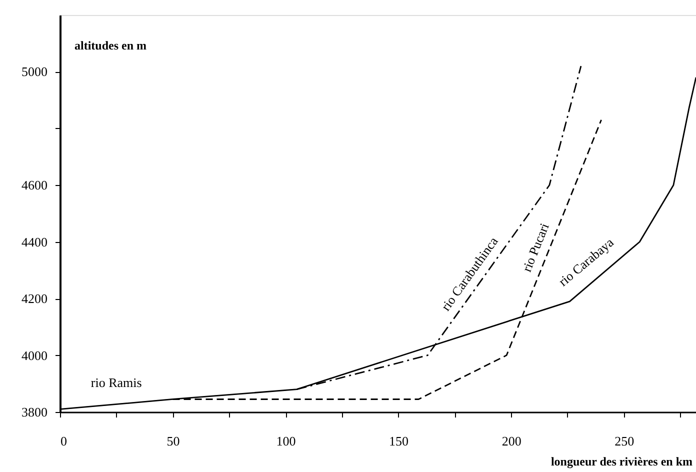 Image resolution: width=696 pixels, height=472 pixels. I want to click on y-tick-label: 3800, so click(35, 412).